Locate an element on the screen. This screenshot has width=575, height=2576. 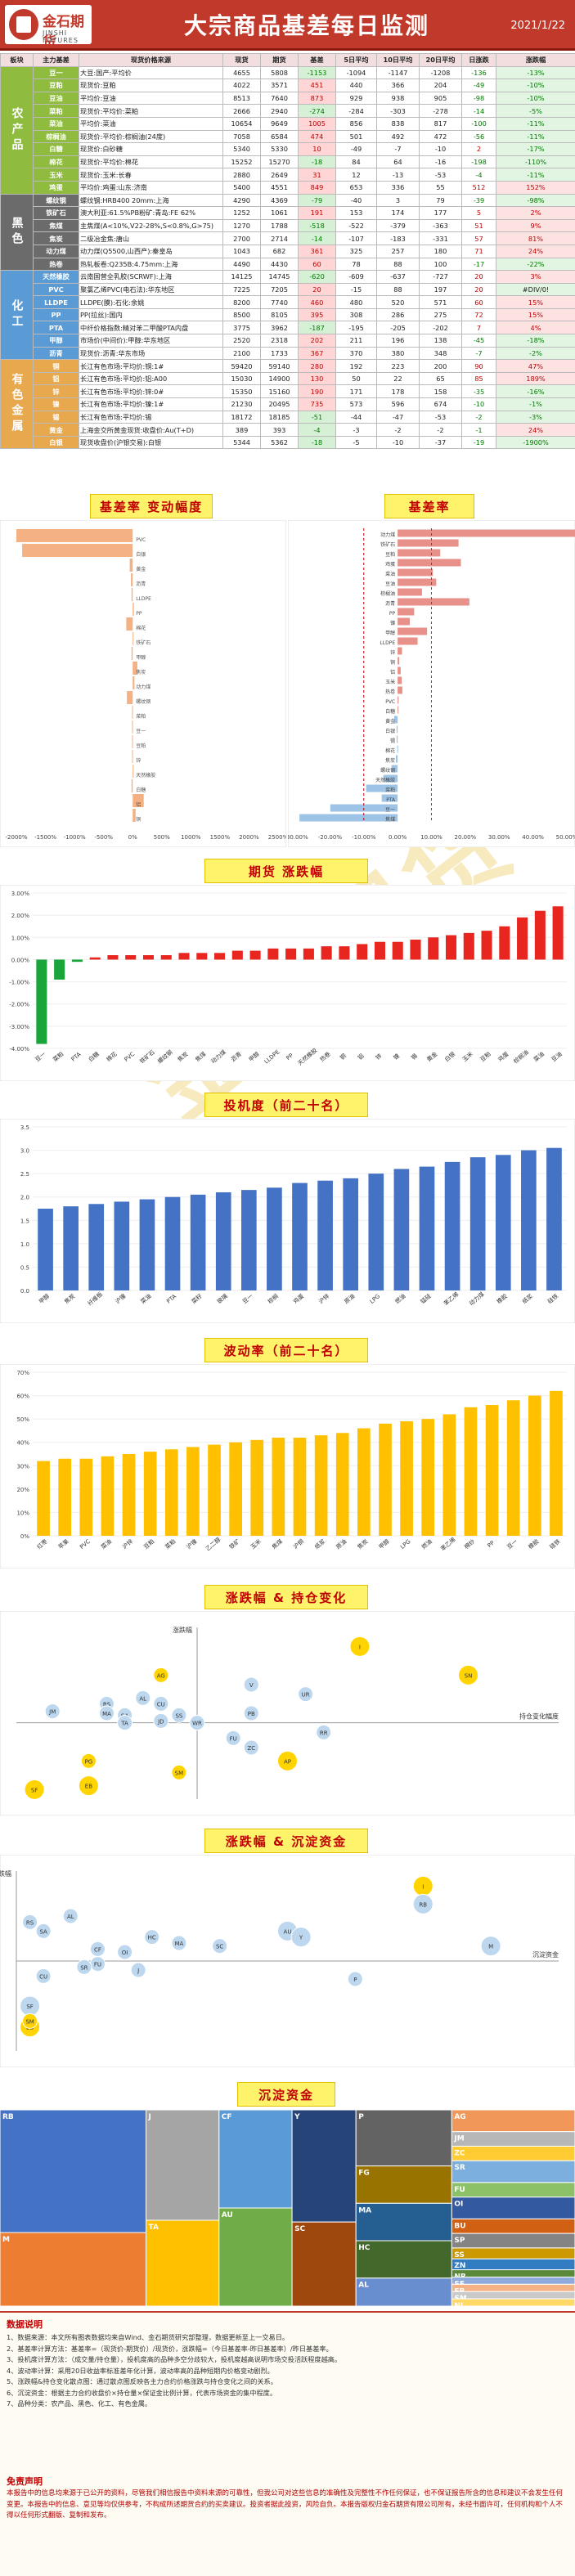
table-cell: 480 is located at coordinates (356, 302).